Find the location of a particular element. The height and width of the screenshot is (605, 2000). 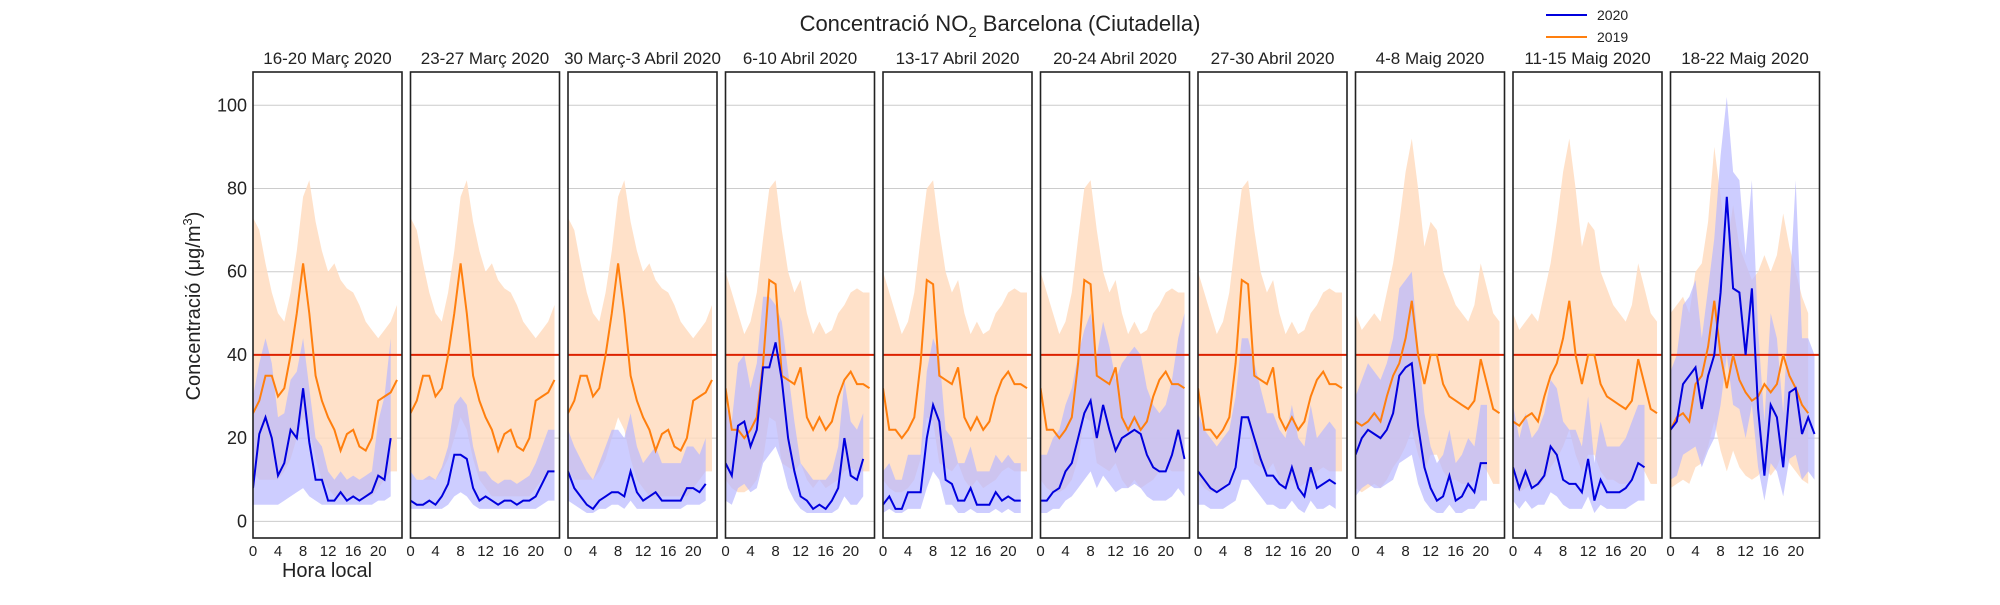

legend-label-2020: 2020 is located at coordinates (1612, 15).